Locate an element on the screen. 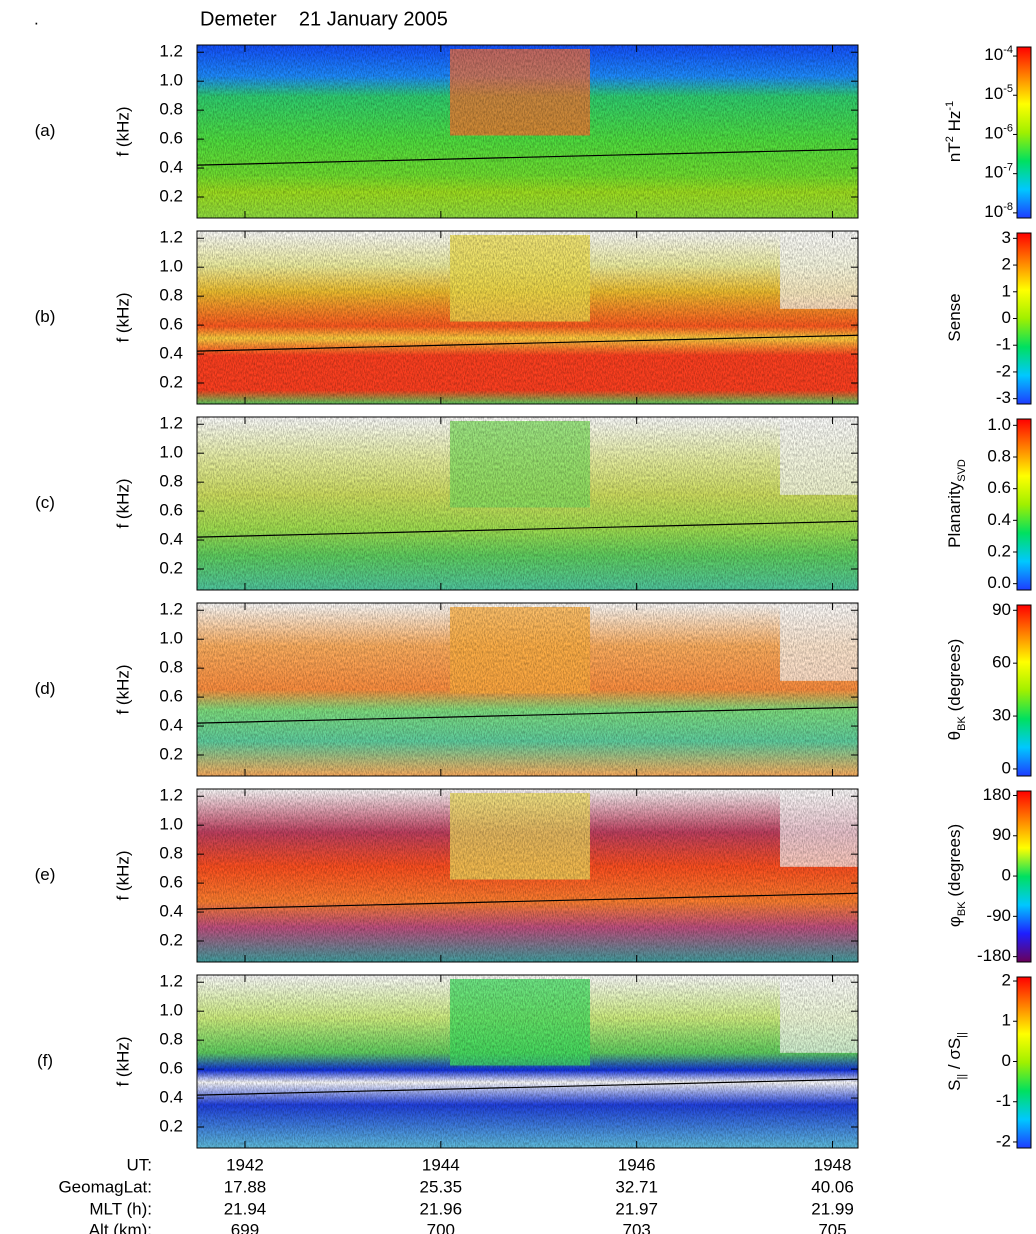  colorbar-tick-label: 0.6 is located at coordinates (999, 487).